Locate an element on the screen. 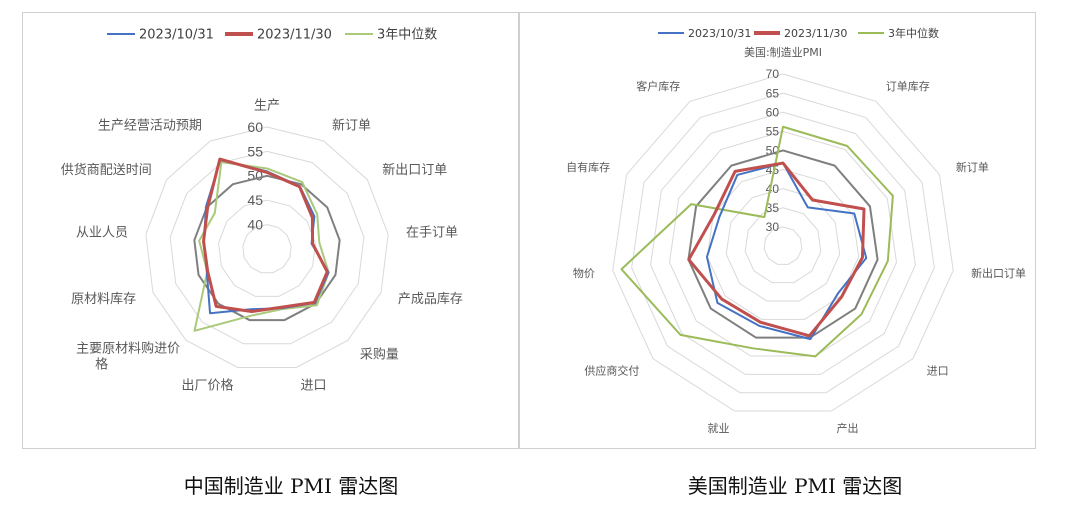 The height and width of the screenshot is (505, 1080). axis-label: 供应商交付 is located at coordinates (611, 370).